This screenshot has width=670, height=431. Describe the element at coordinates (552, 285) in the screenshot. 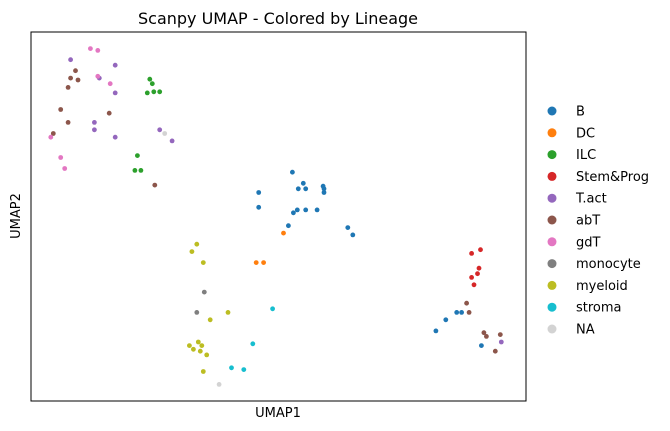

I see `legend-marker-myeloid` at that location.